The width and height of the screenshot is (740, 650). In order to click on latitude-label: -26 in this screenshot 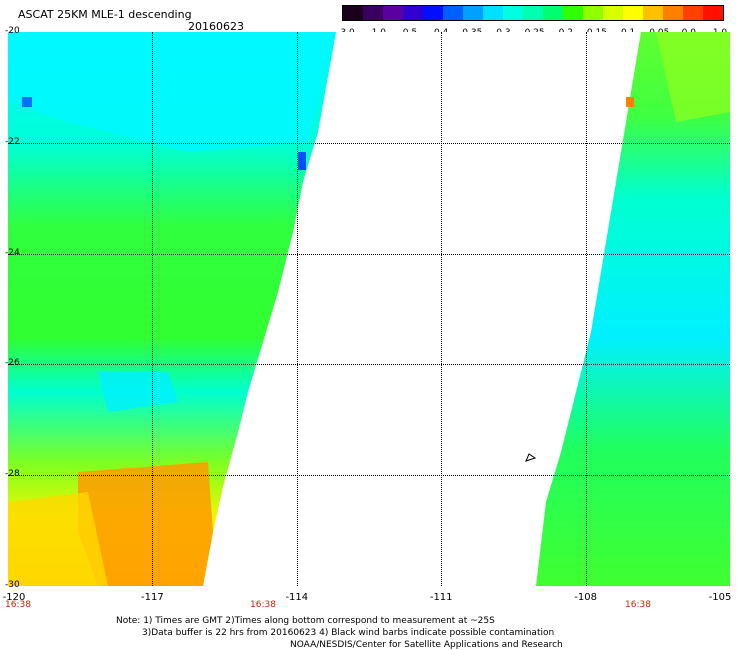, I will do `click(12, 363)`.